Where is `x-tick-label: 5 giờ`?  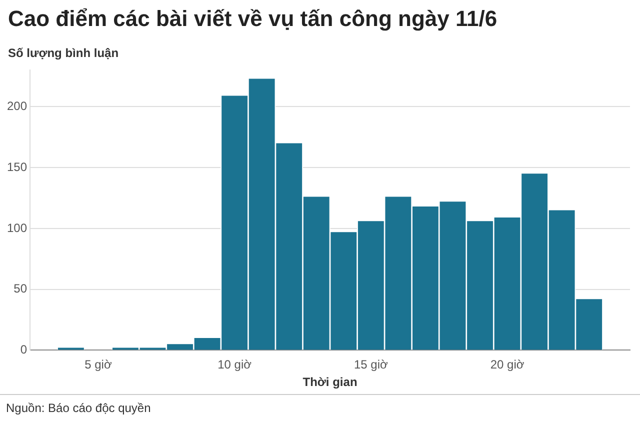
x-tick-label: 5 giờ is located at coordinates (98, 365).